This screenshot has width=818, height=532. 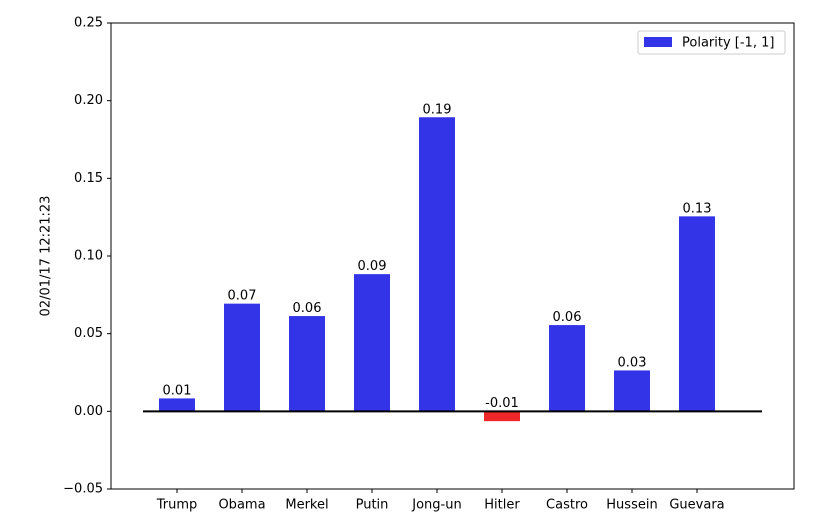 I want to click on legend-swatch, so click(x=658, y=42).